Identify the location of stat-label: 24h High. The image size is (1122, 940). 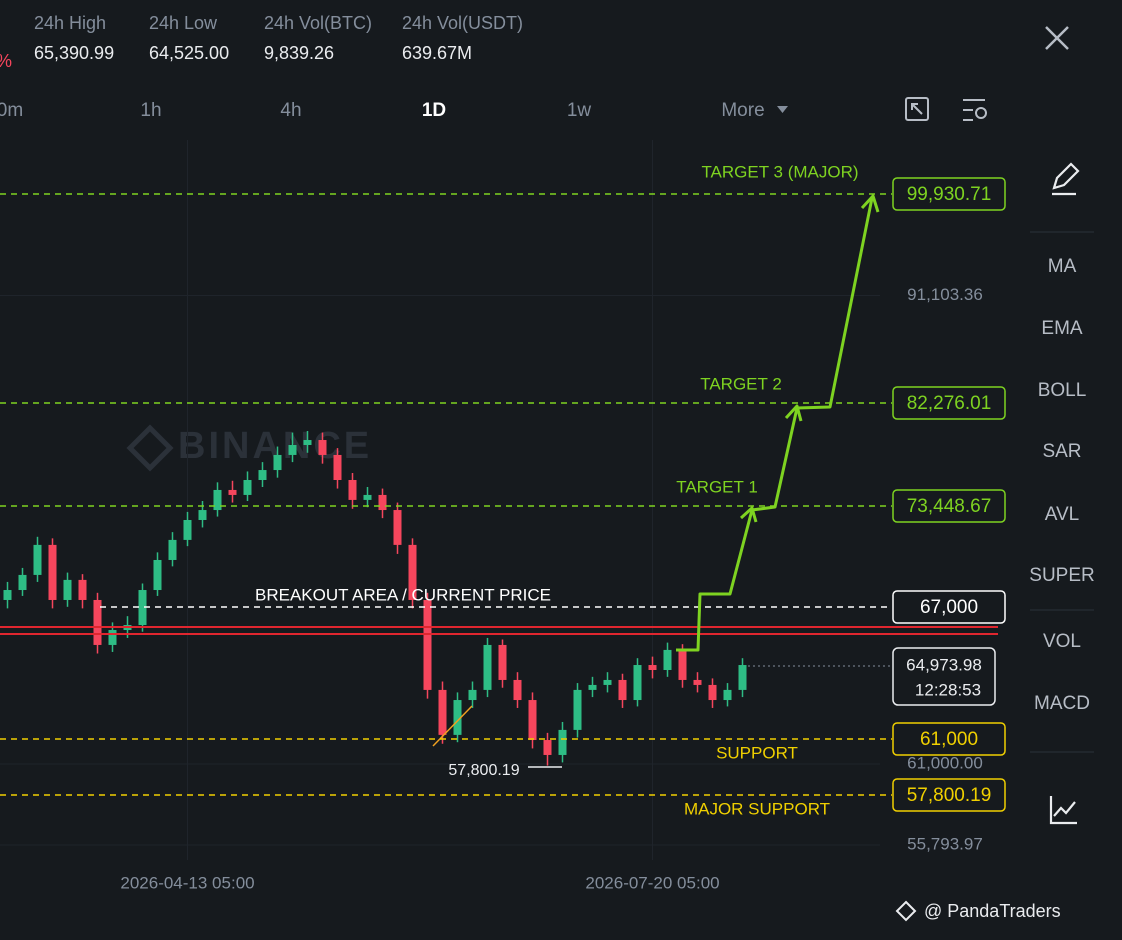
(70, 23).